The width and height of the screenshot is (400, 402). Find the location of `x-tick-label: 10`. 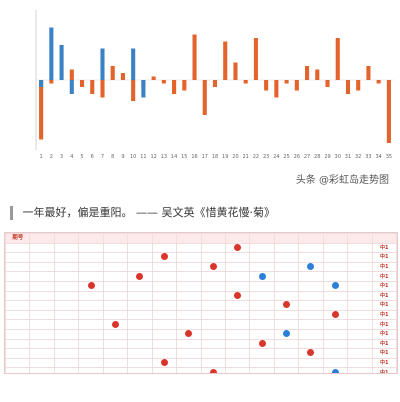

x-tick-label: 10 is located at coordinates (133, 157).